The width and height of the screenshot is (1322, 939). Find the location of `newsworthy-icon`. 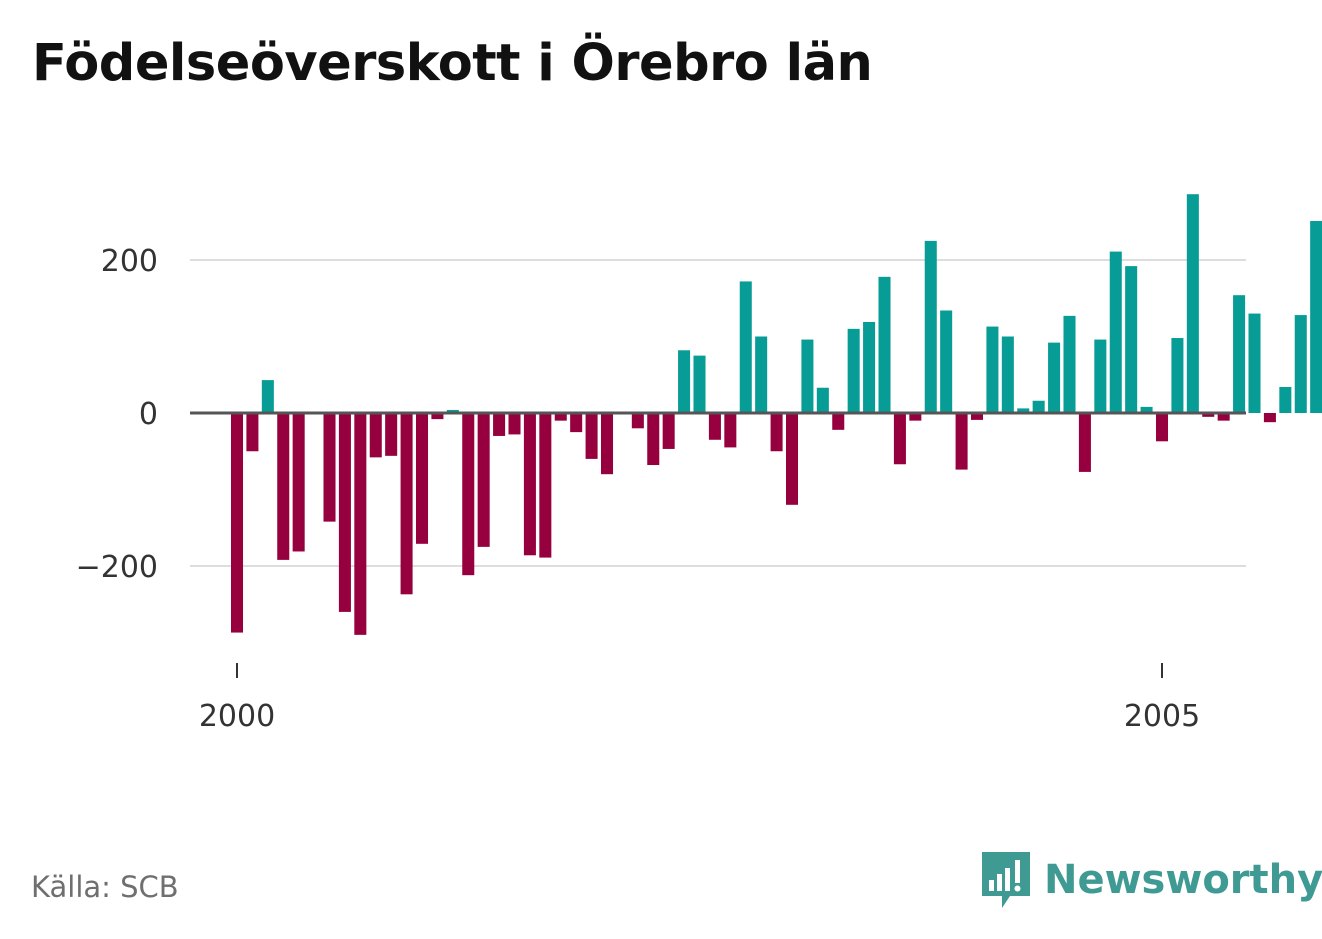

newsworthy-icon is located at coordinates (1006, 880).